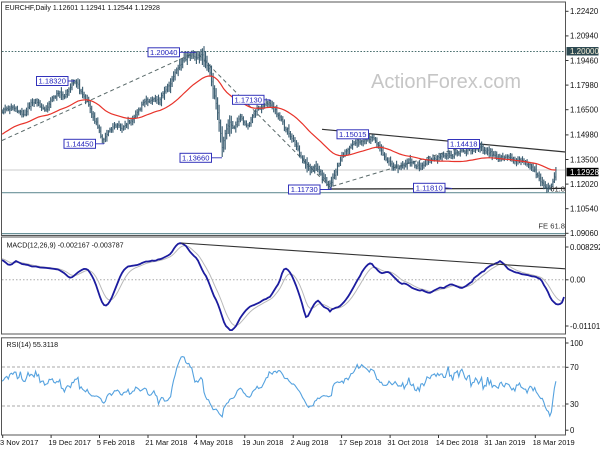 This screenshot has height=455, width=600. Describe the element at coordinates (407, 442) in the screenshot. I see `svg-text: 31 Oct 2018` at that location.